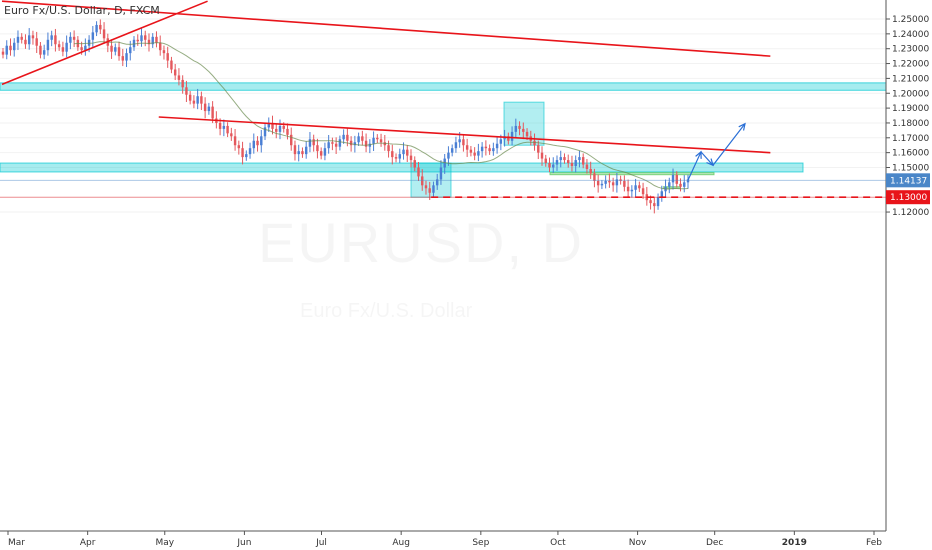 This screenshot has height=550, width=932. Describe the element at coordinates (910, 124) in the screenshot. I see `ytick-label: 1.18000` at that location.